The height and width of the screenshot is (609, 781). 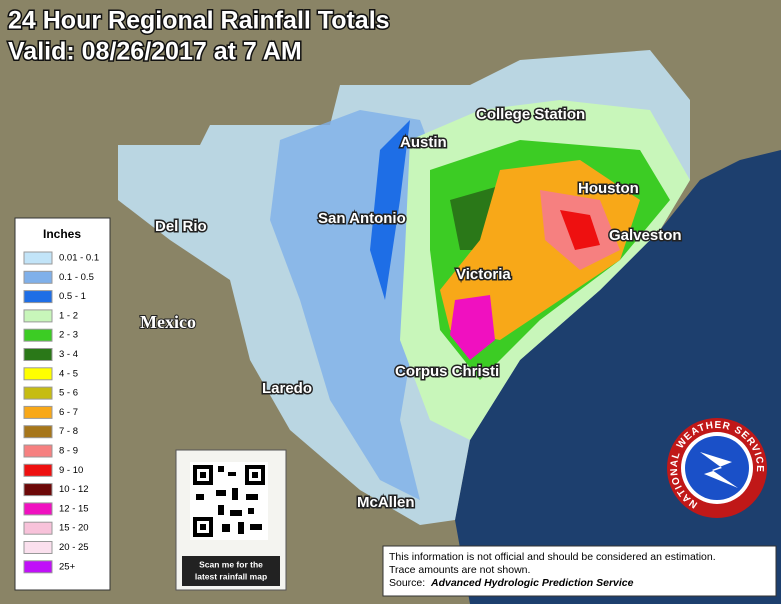 What do you see at coordinates (231, 564) in the screenshot?
I see `qr-caption: Scan me for the` at bounding box center [231, 564].